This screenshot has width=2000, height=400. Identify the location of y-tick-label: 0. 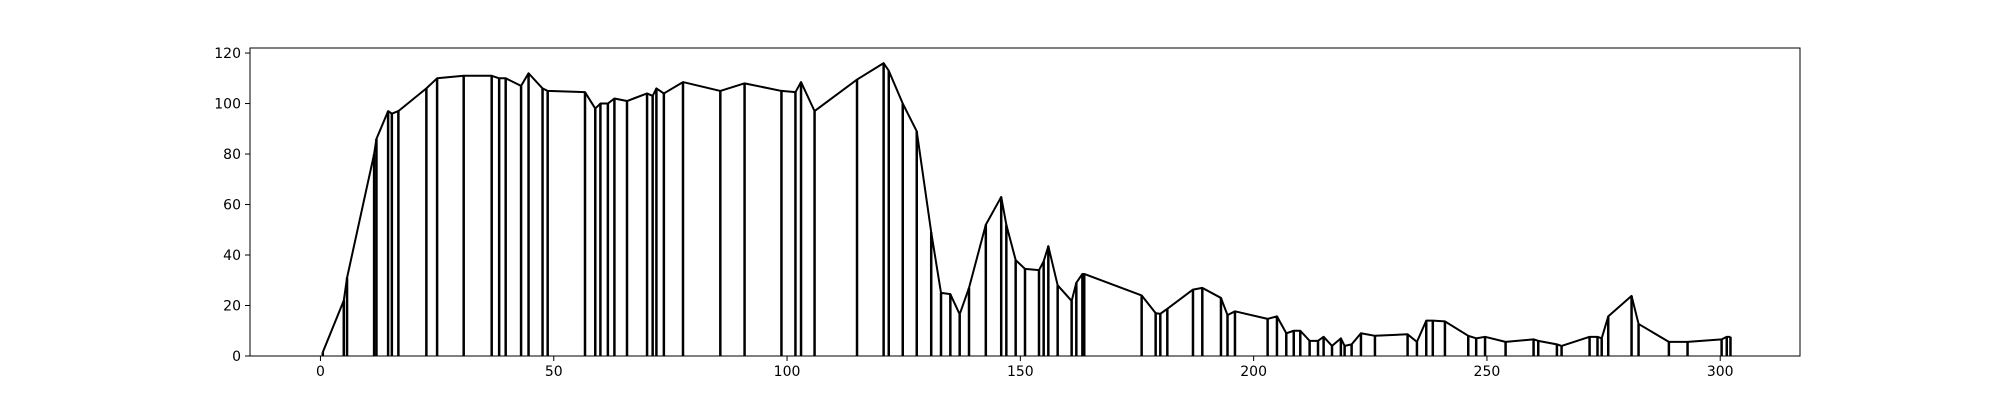
(236, 357).